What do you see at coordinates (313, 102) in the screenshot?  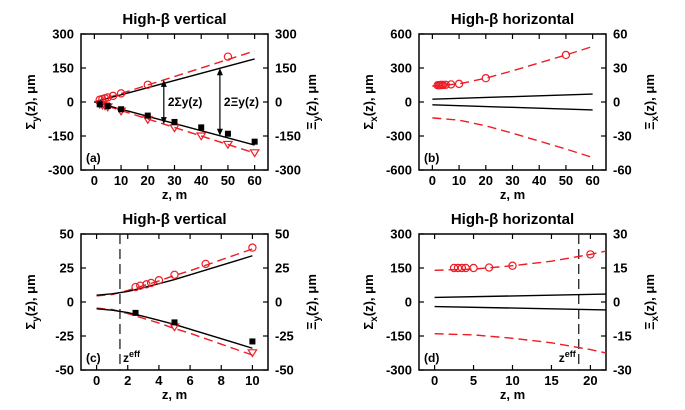 I see `y-axis-label-right: Ξy(z), μm` at bounding box center [313, 102].